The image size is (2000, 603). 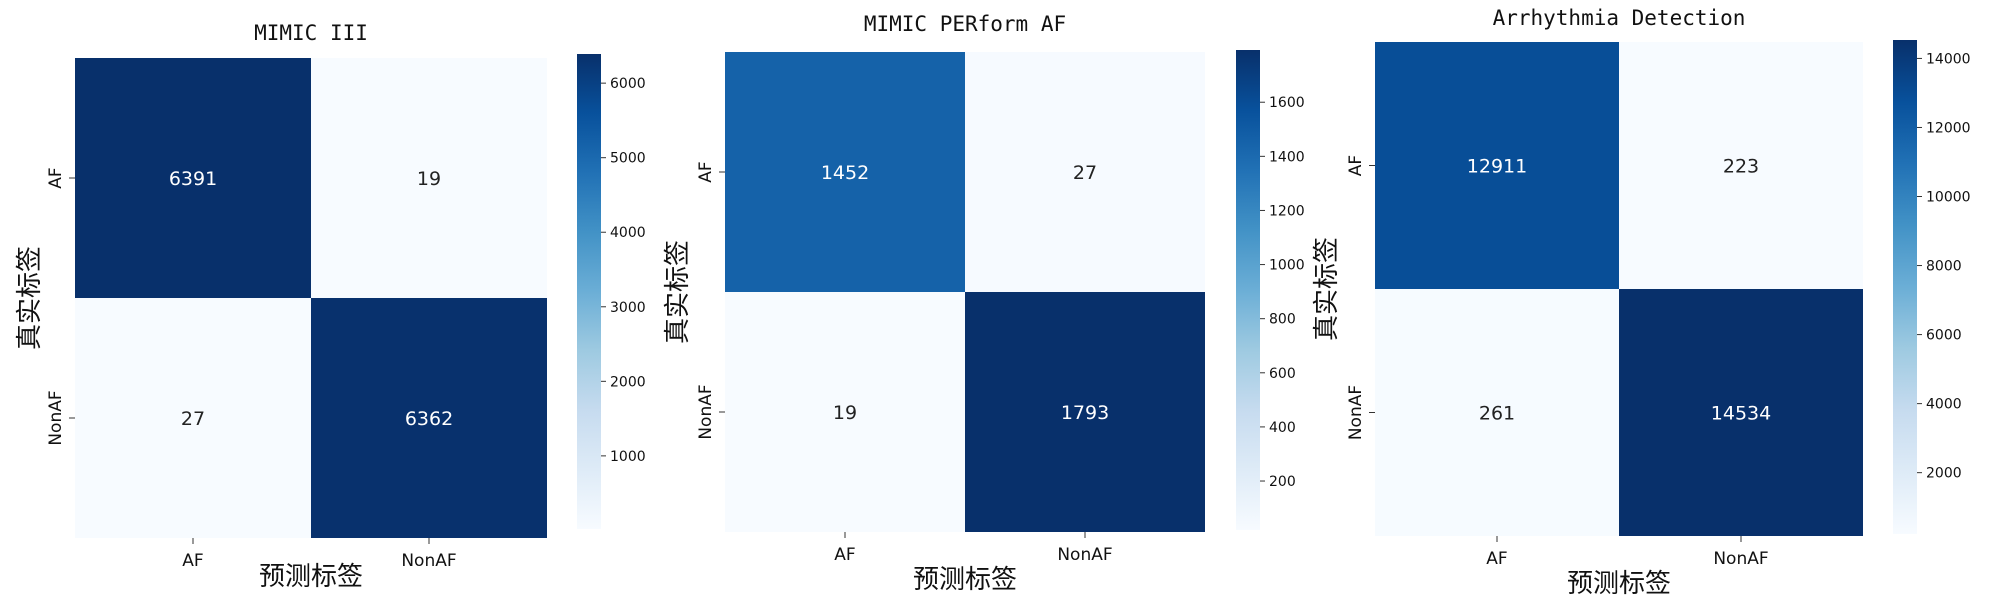 I want to click on colorbar-tick-label: 800, so click(x=1282, y=320).